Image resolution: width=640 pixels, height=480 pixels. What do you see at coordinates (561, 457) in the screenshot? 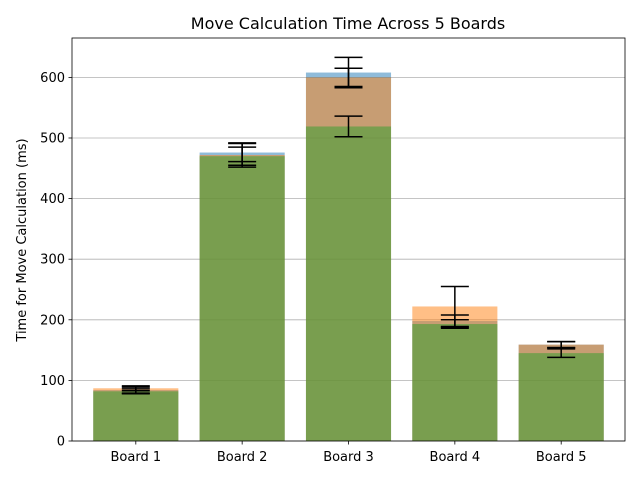
I see `x-tick-label: Board 5` at bounding box center [561, 457].